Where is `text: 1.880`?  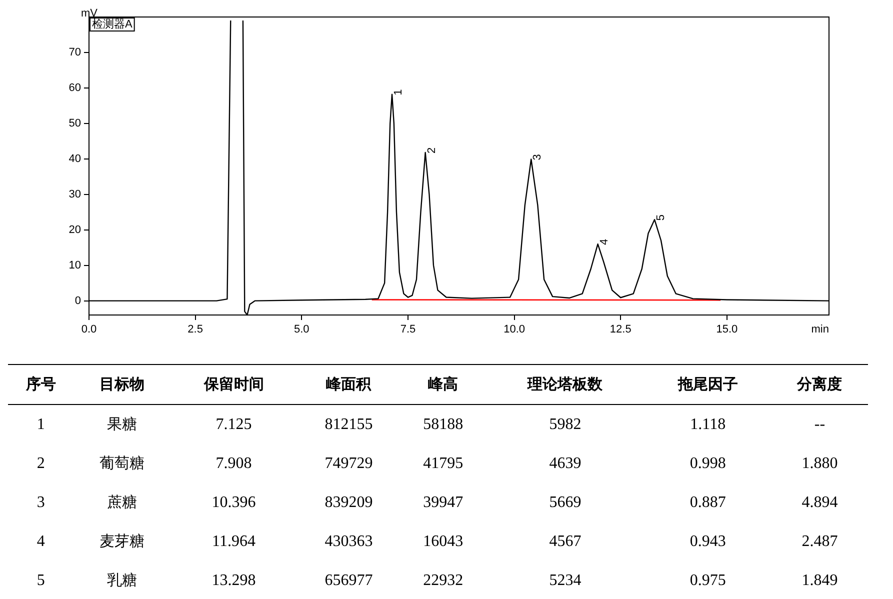 text: 1.880 is located at coordinates (819, 464).